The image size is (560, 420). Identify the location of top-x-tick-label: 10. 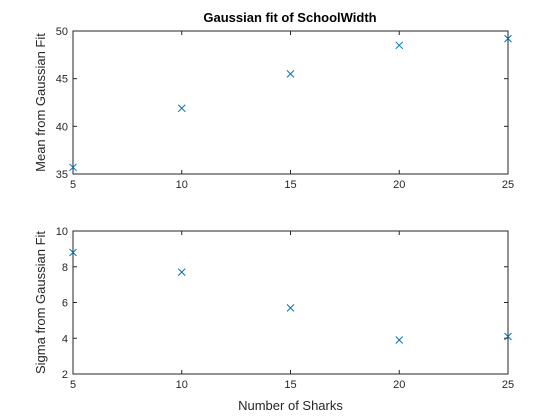
(182, 185).